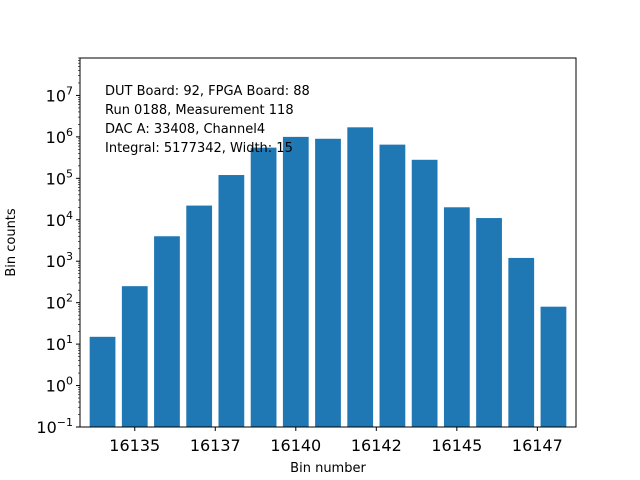  Describe the element at coordinates (328, 468) in the screenshot. I see `x-axis-label: Bin number` at that location.